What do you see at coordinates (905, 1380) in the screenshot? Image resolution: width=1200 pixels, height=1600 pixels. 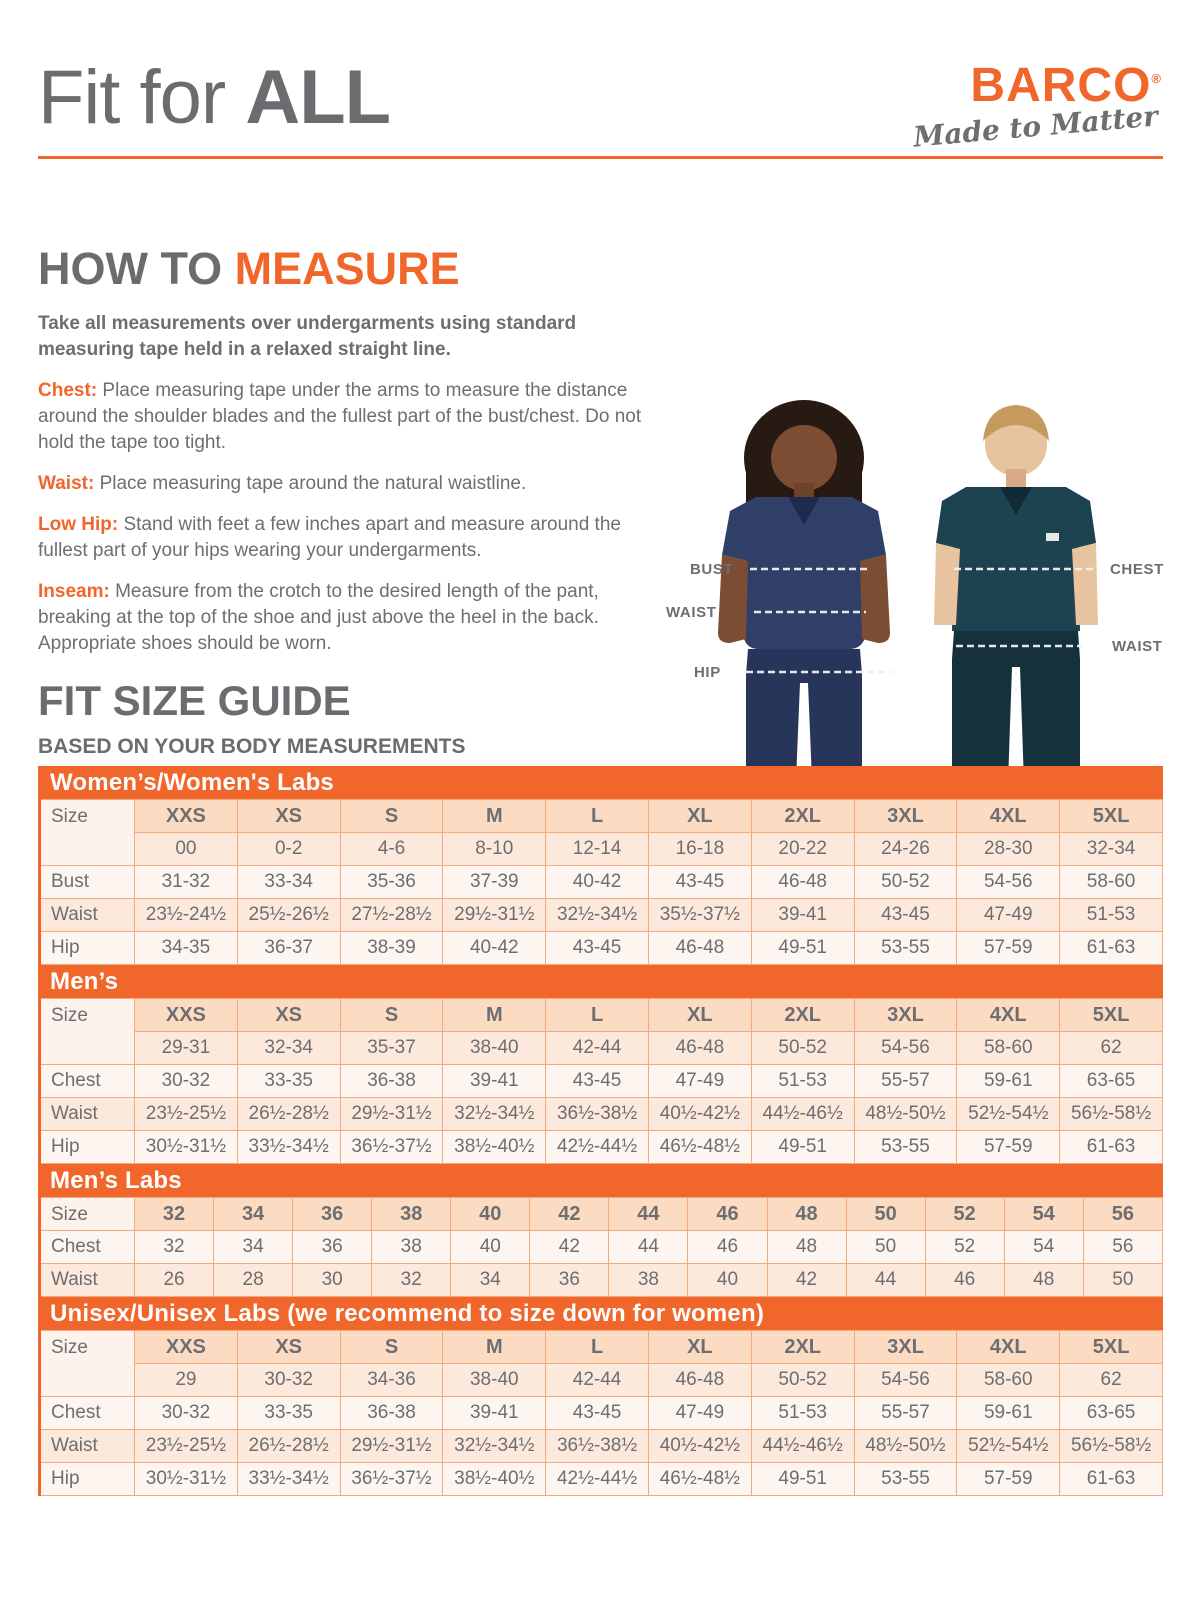 I see `numeric-size-cell: 54-56` at bounding box center [905, 1380].